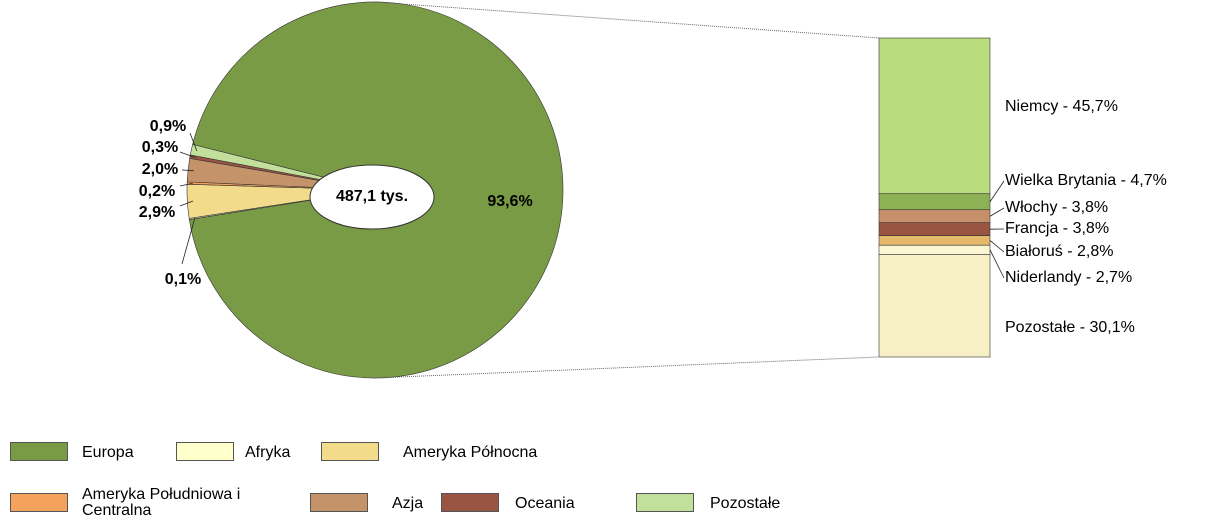 Image resolution: width=1225 pixels, height=521 pixels. Describe the element at coordinates (160, 147) in the screenshot. I see `data-label: 0,3%` at that location.